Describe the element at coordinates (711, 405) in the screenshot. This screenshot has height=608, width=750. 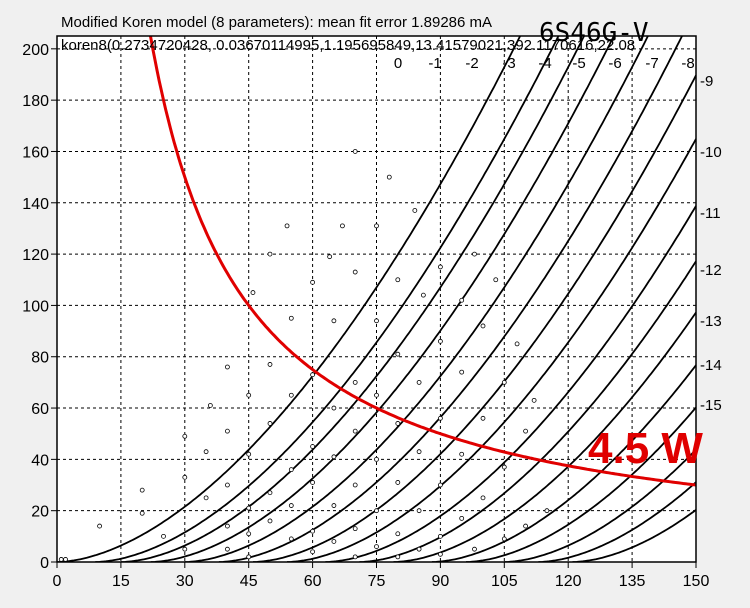
I see `grid-voltage-label: -15` at that location.